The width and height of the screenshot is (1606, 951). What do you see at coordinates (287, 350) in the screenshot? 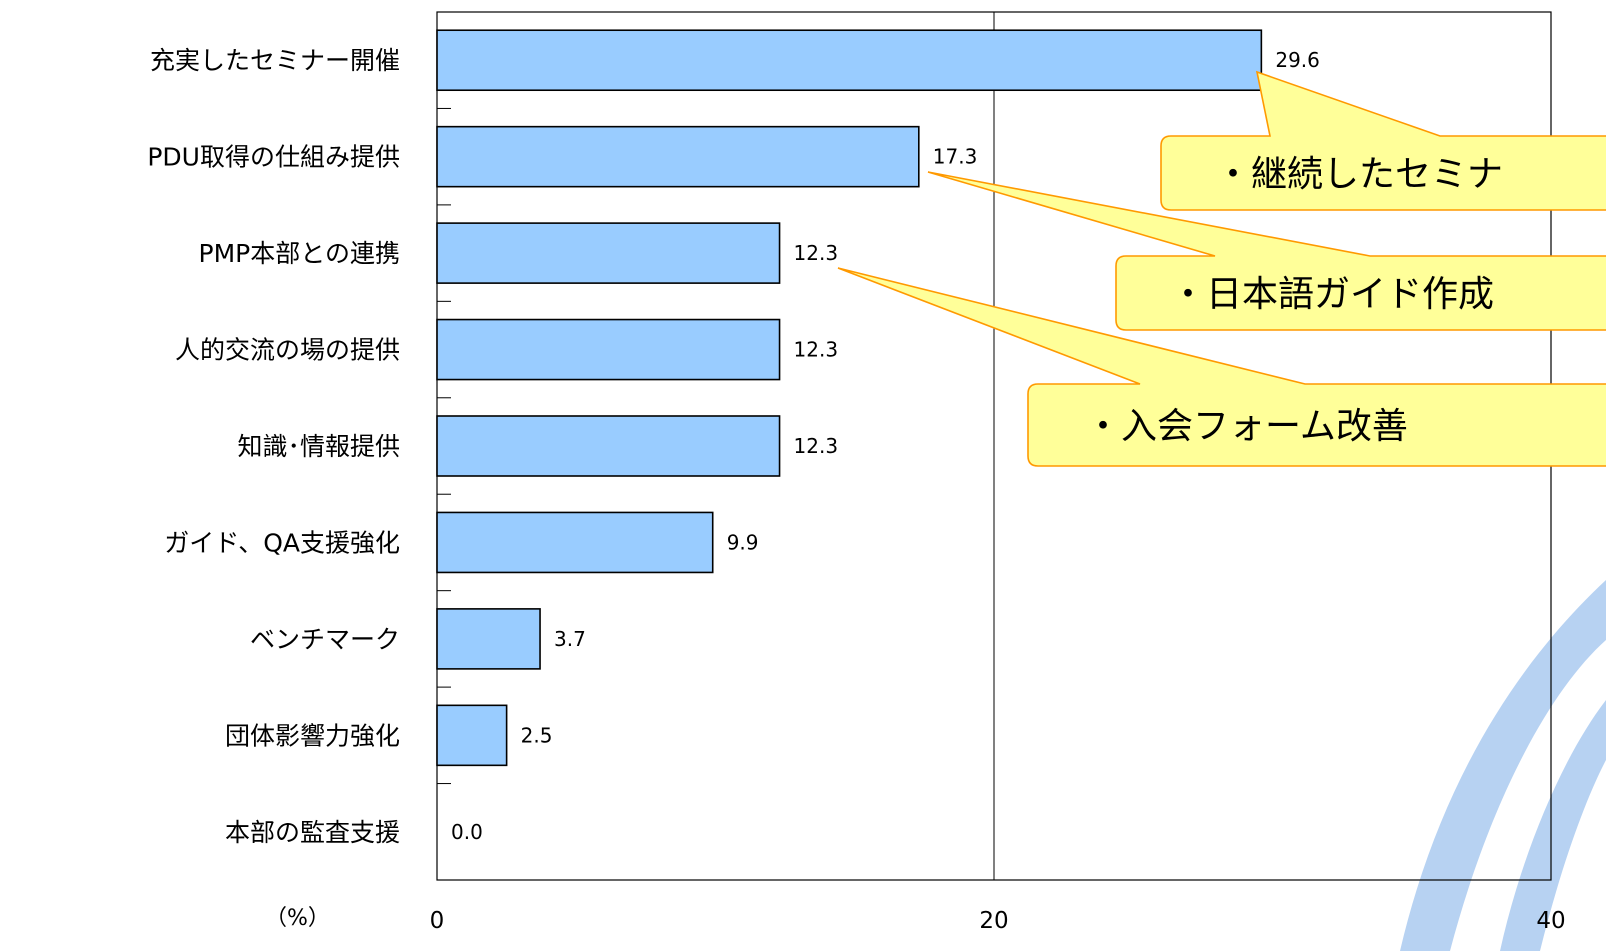
I see `category-label: 人的交流の場の提供` at bounding box center [287, 350].